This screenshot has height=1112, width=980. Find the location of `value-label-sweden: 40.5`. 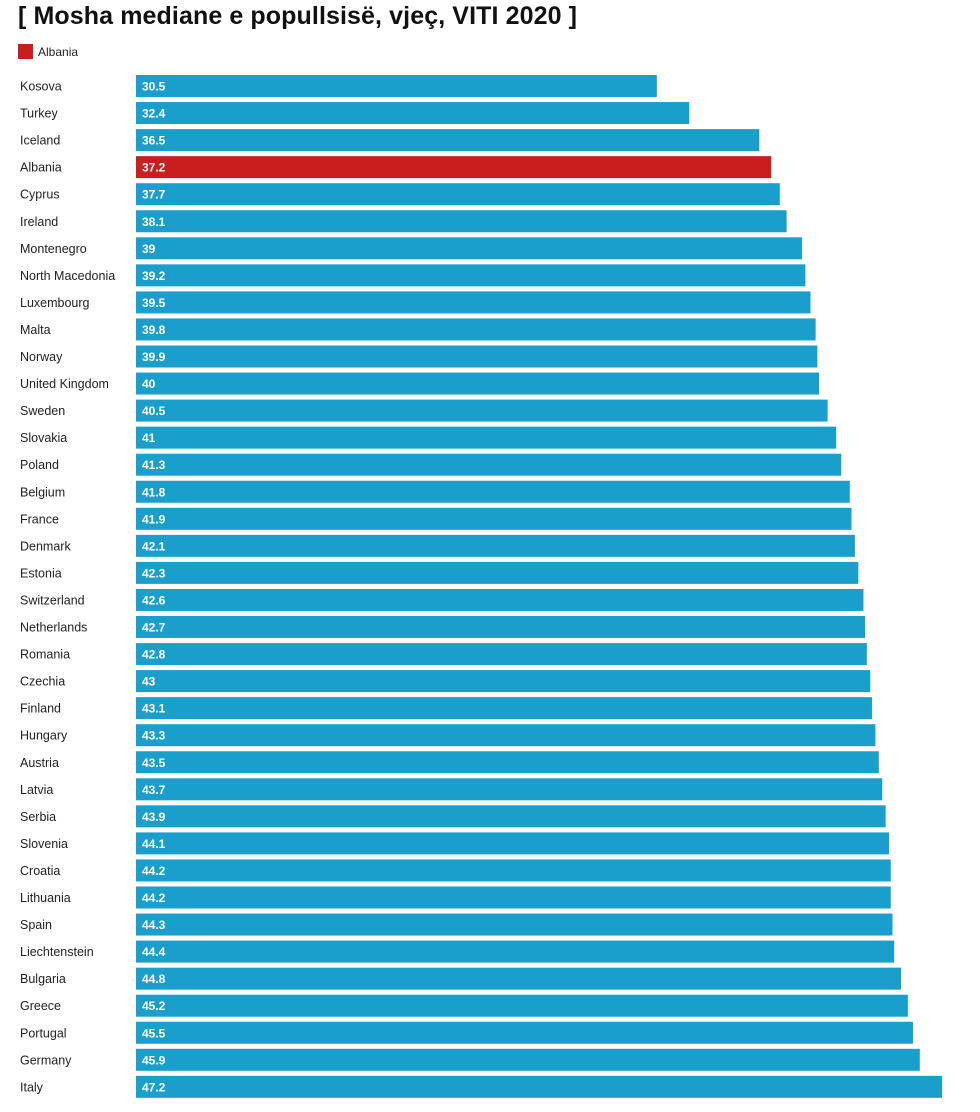

value-label-sweden: 40.5 is located at coordinates (154, 411).